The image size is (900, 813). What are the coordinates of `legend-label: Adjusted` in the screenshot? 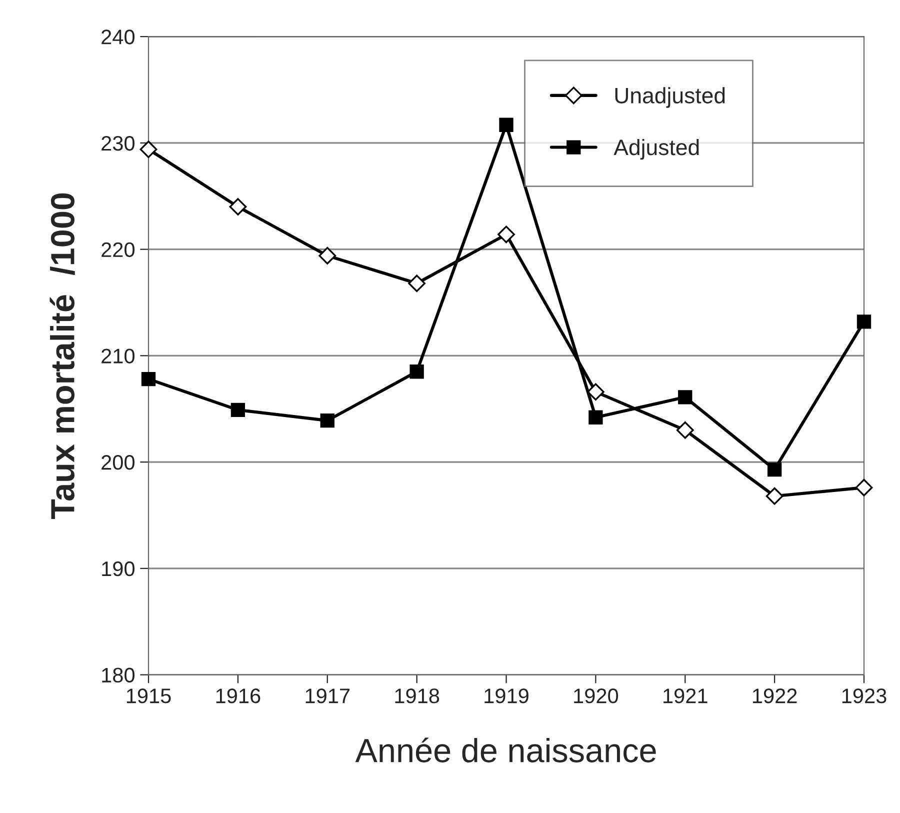 It's located at (656, 149).